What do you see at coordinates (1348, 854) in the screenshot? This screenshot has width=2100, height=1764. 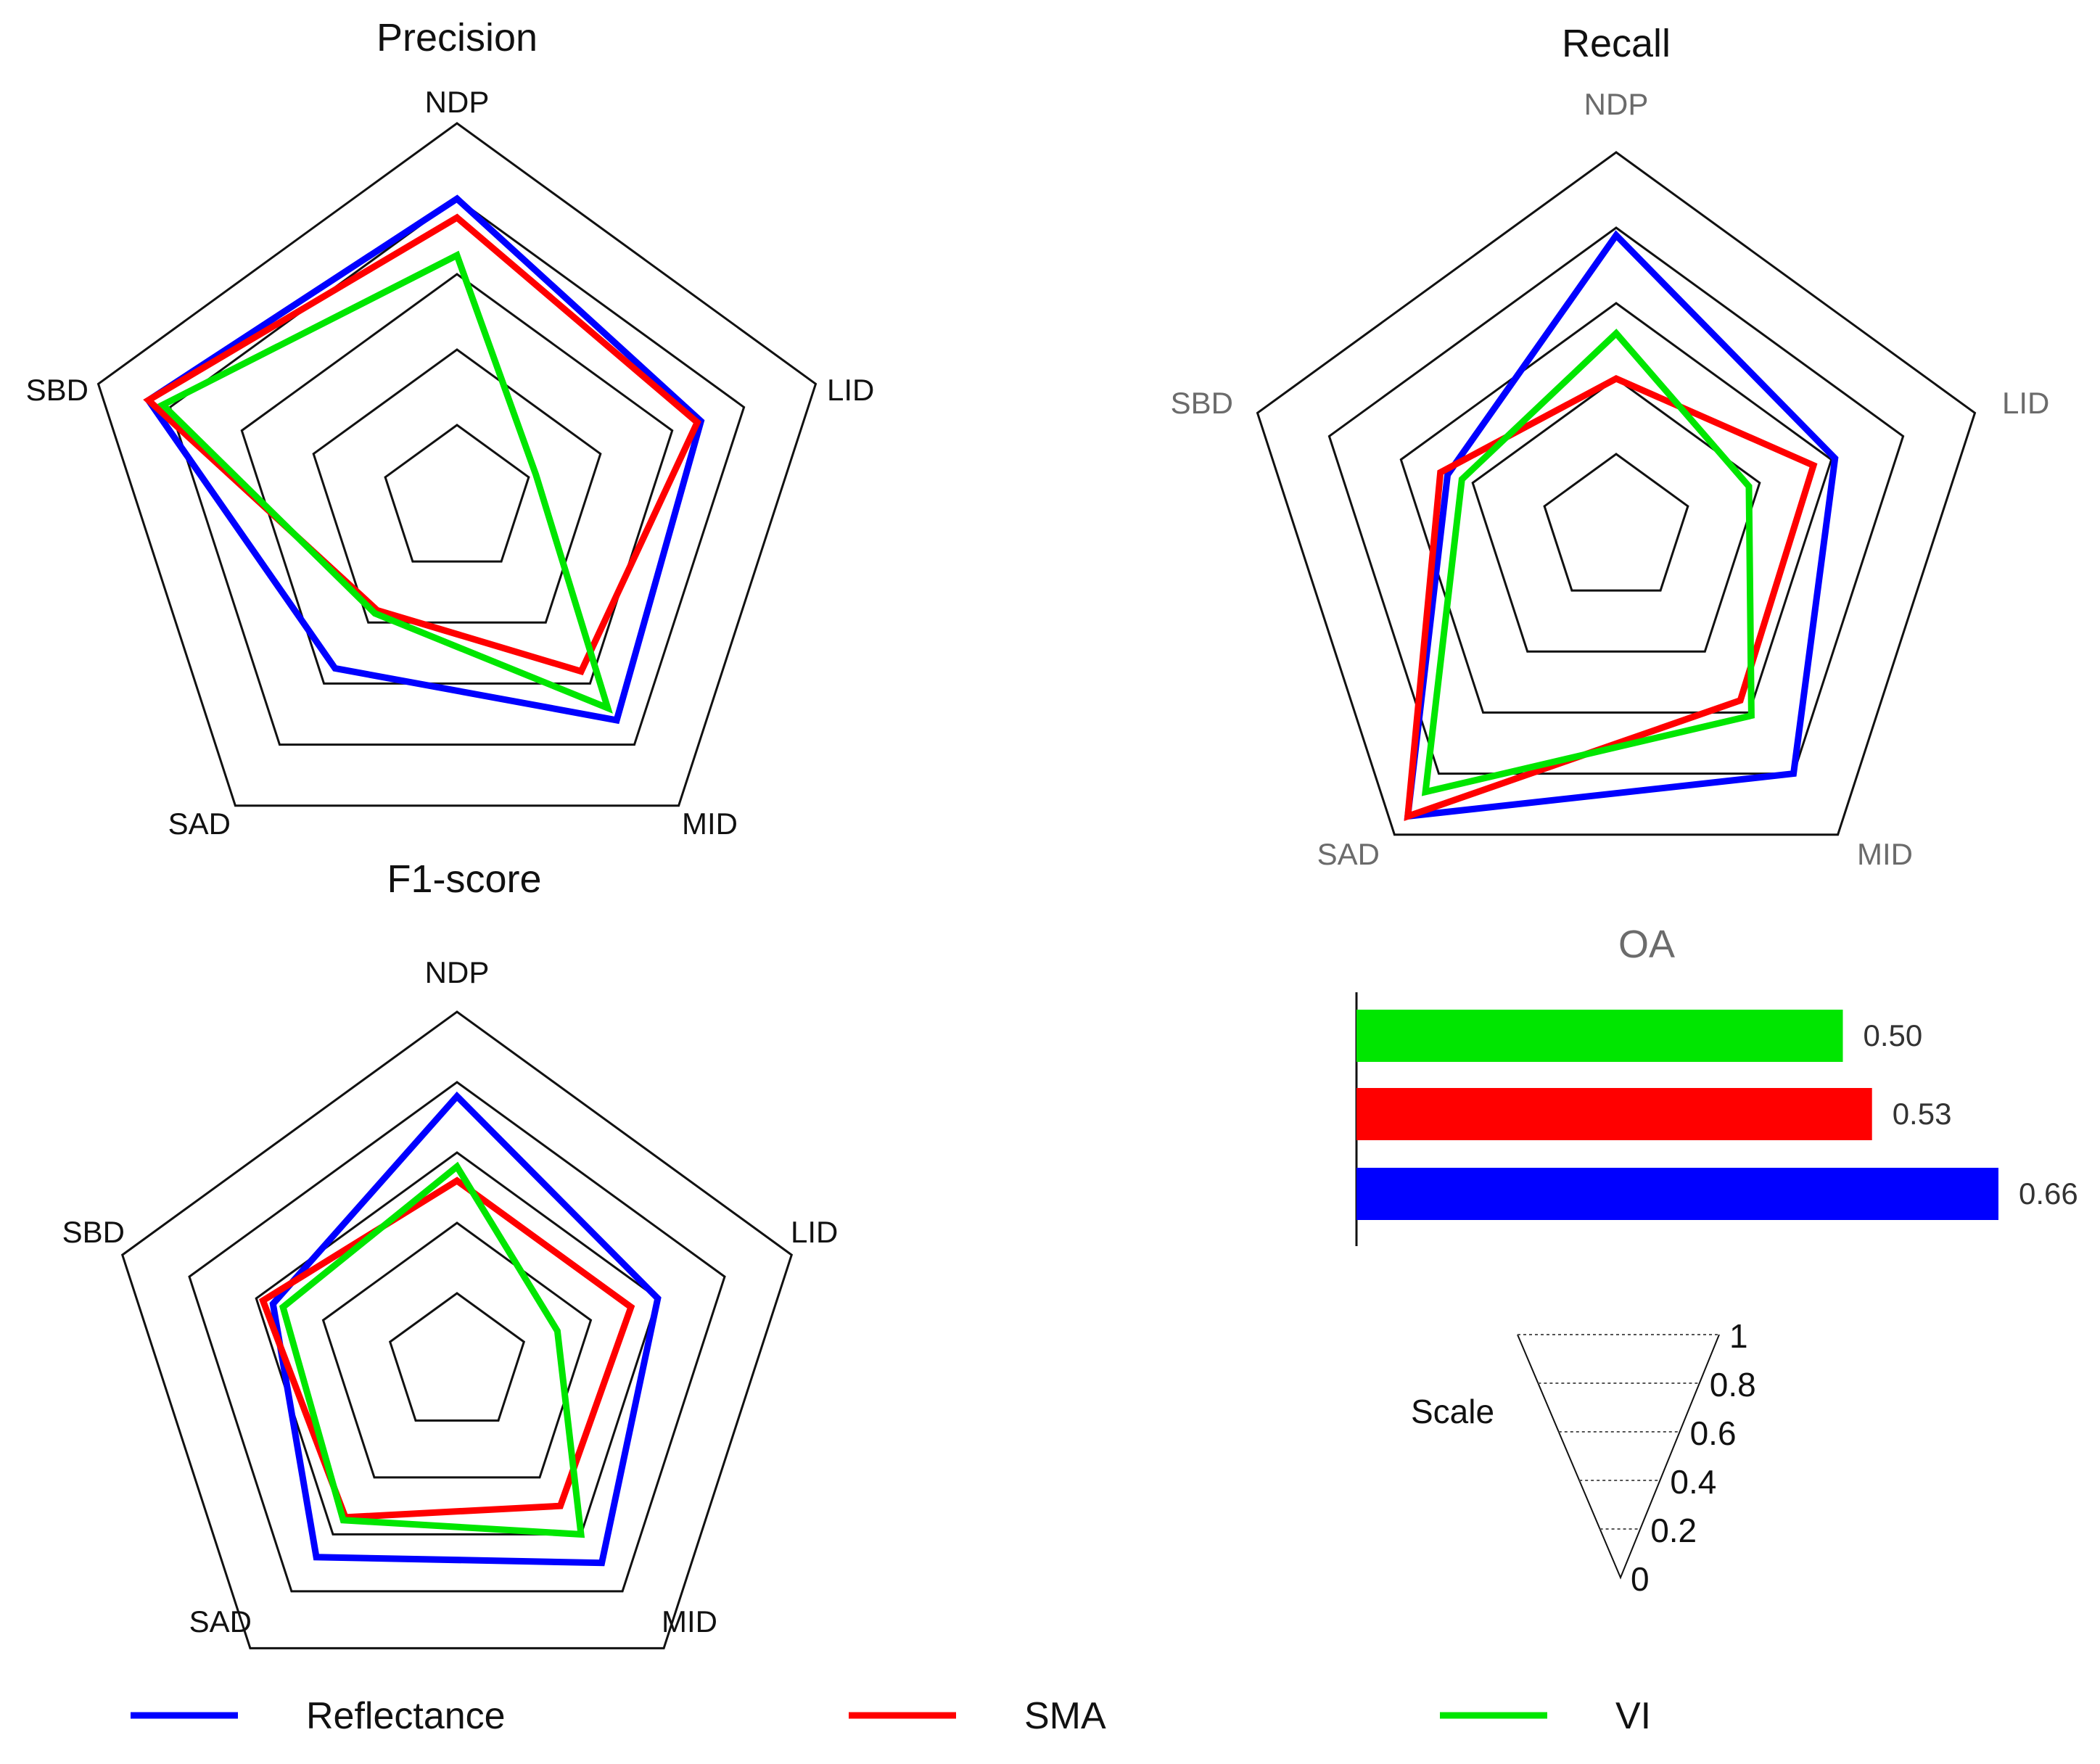 I see `recall-axis-label-sad: SAD` at bounding box center [1348, 854].